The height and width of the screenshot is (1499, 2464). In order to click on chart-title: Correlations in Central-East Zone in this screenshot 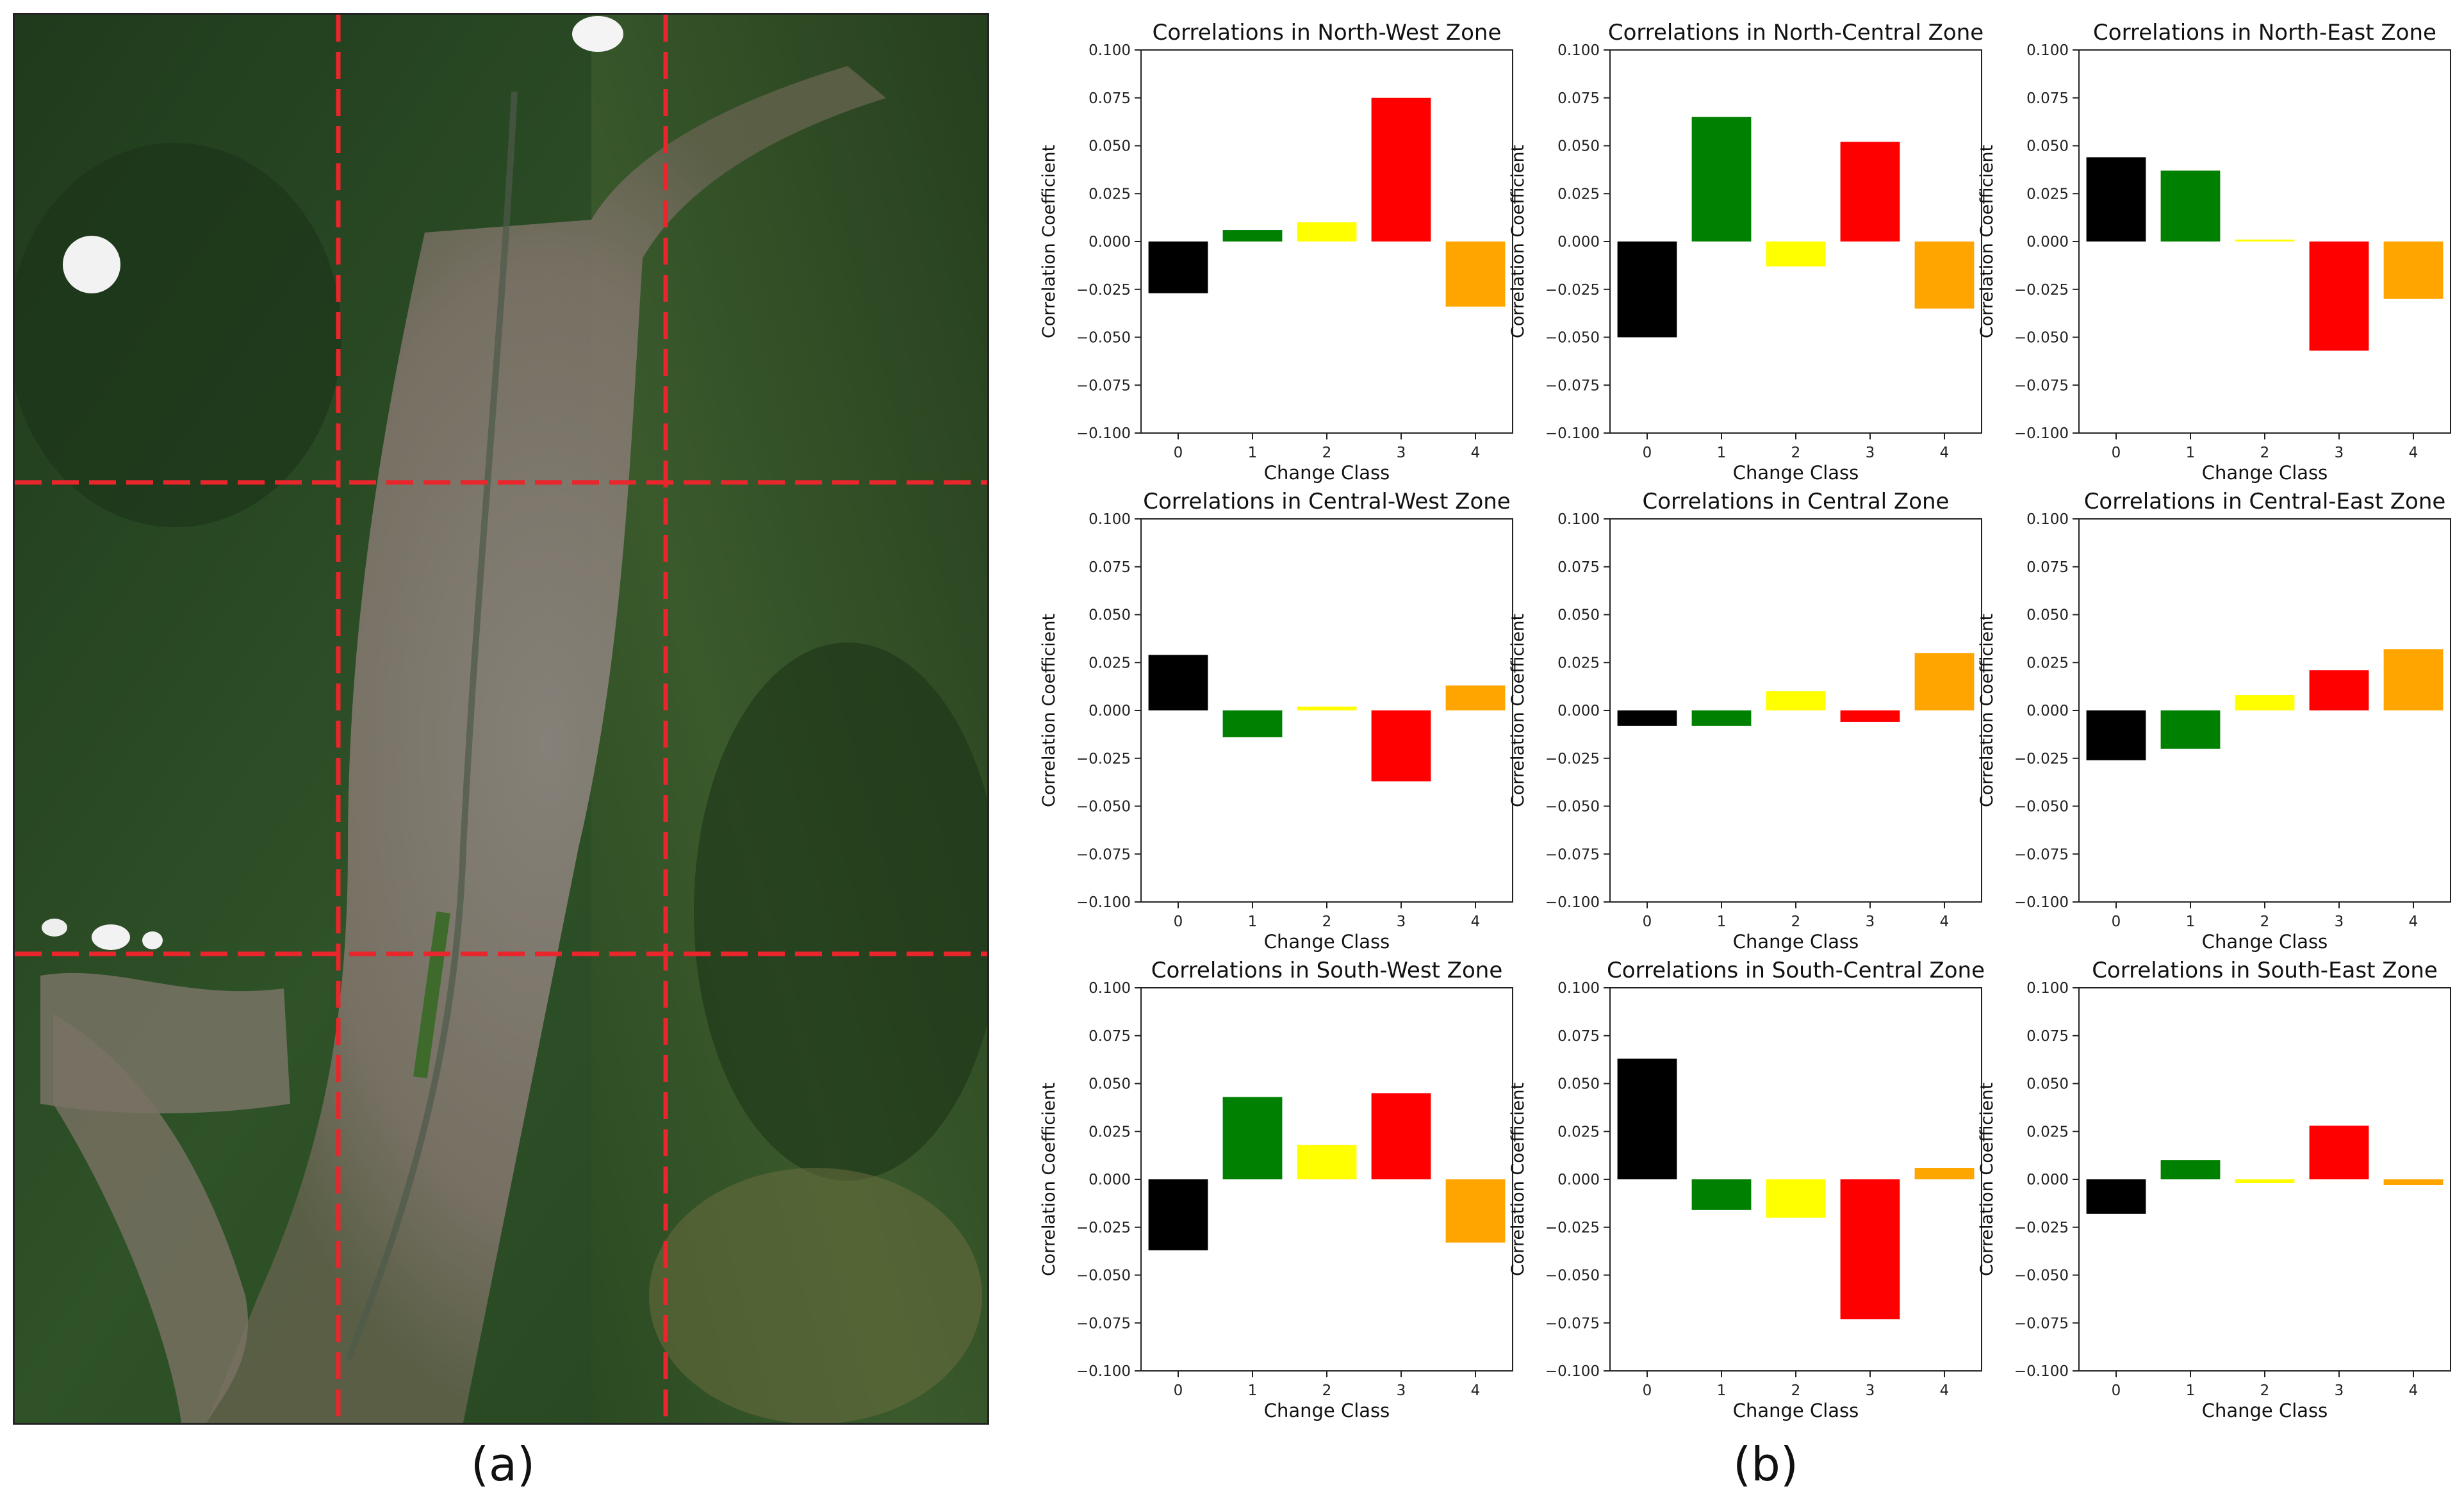, I will do `click(2265, 501)`.